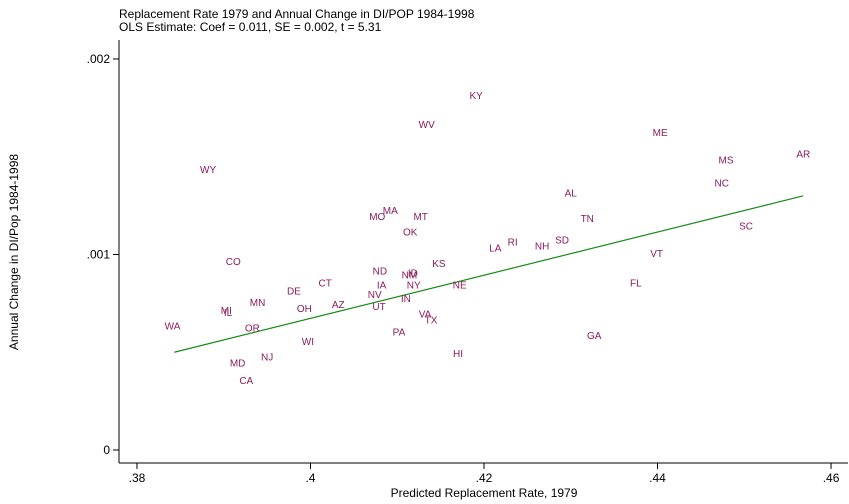  Describe the element at coordinates (308, 342) in the screenshot. I see `point-label: WI` at that location.